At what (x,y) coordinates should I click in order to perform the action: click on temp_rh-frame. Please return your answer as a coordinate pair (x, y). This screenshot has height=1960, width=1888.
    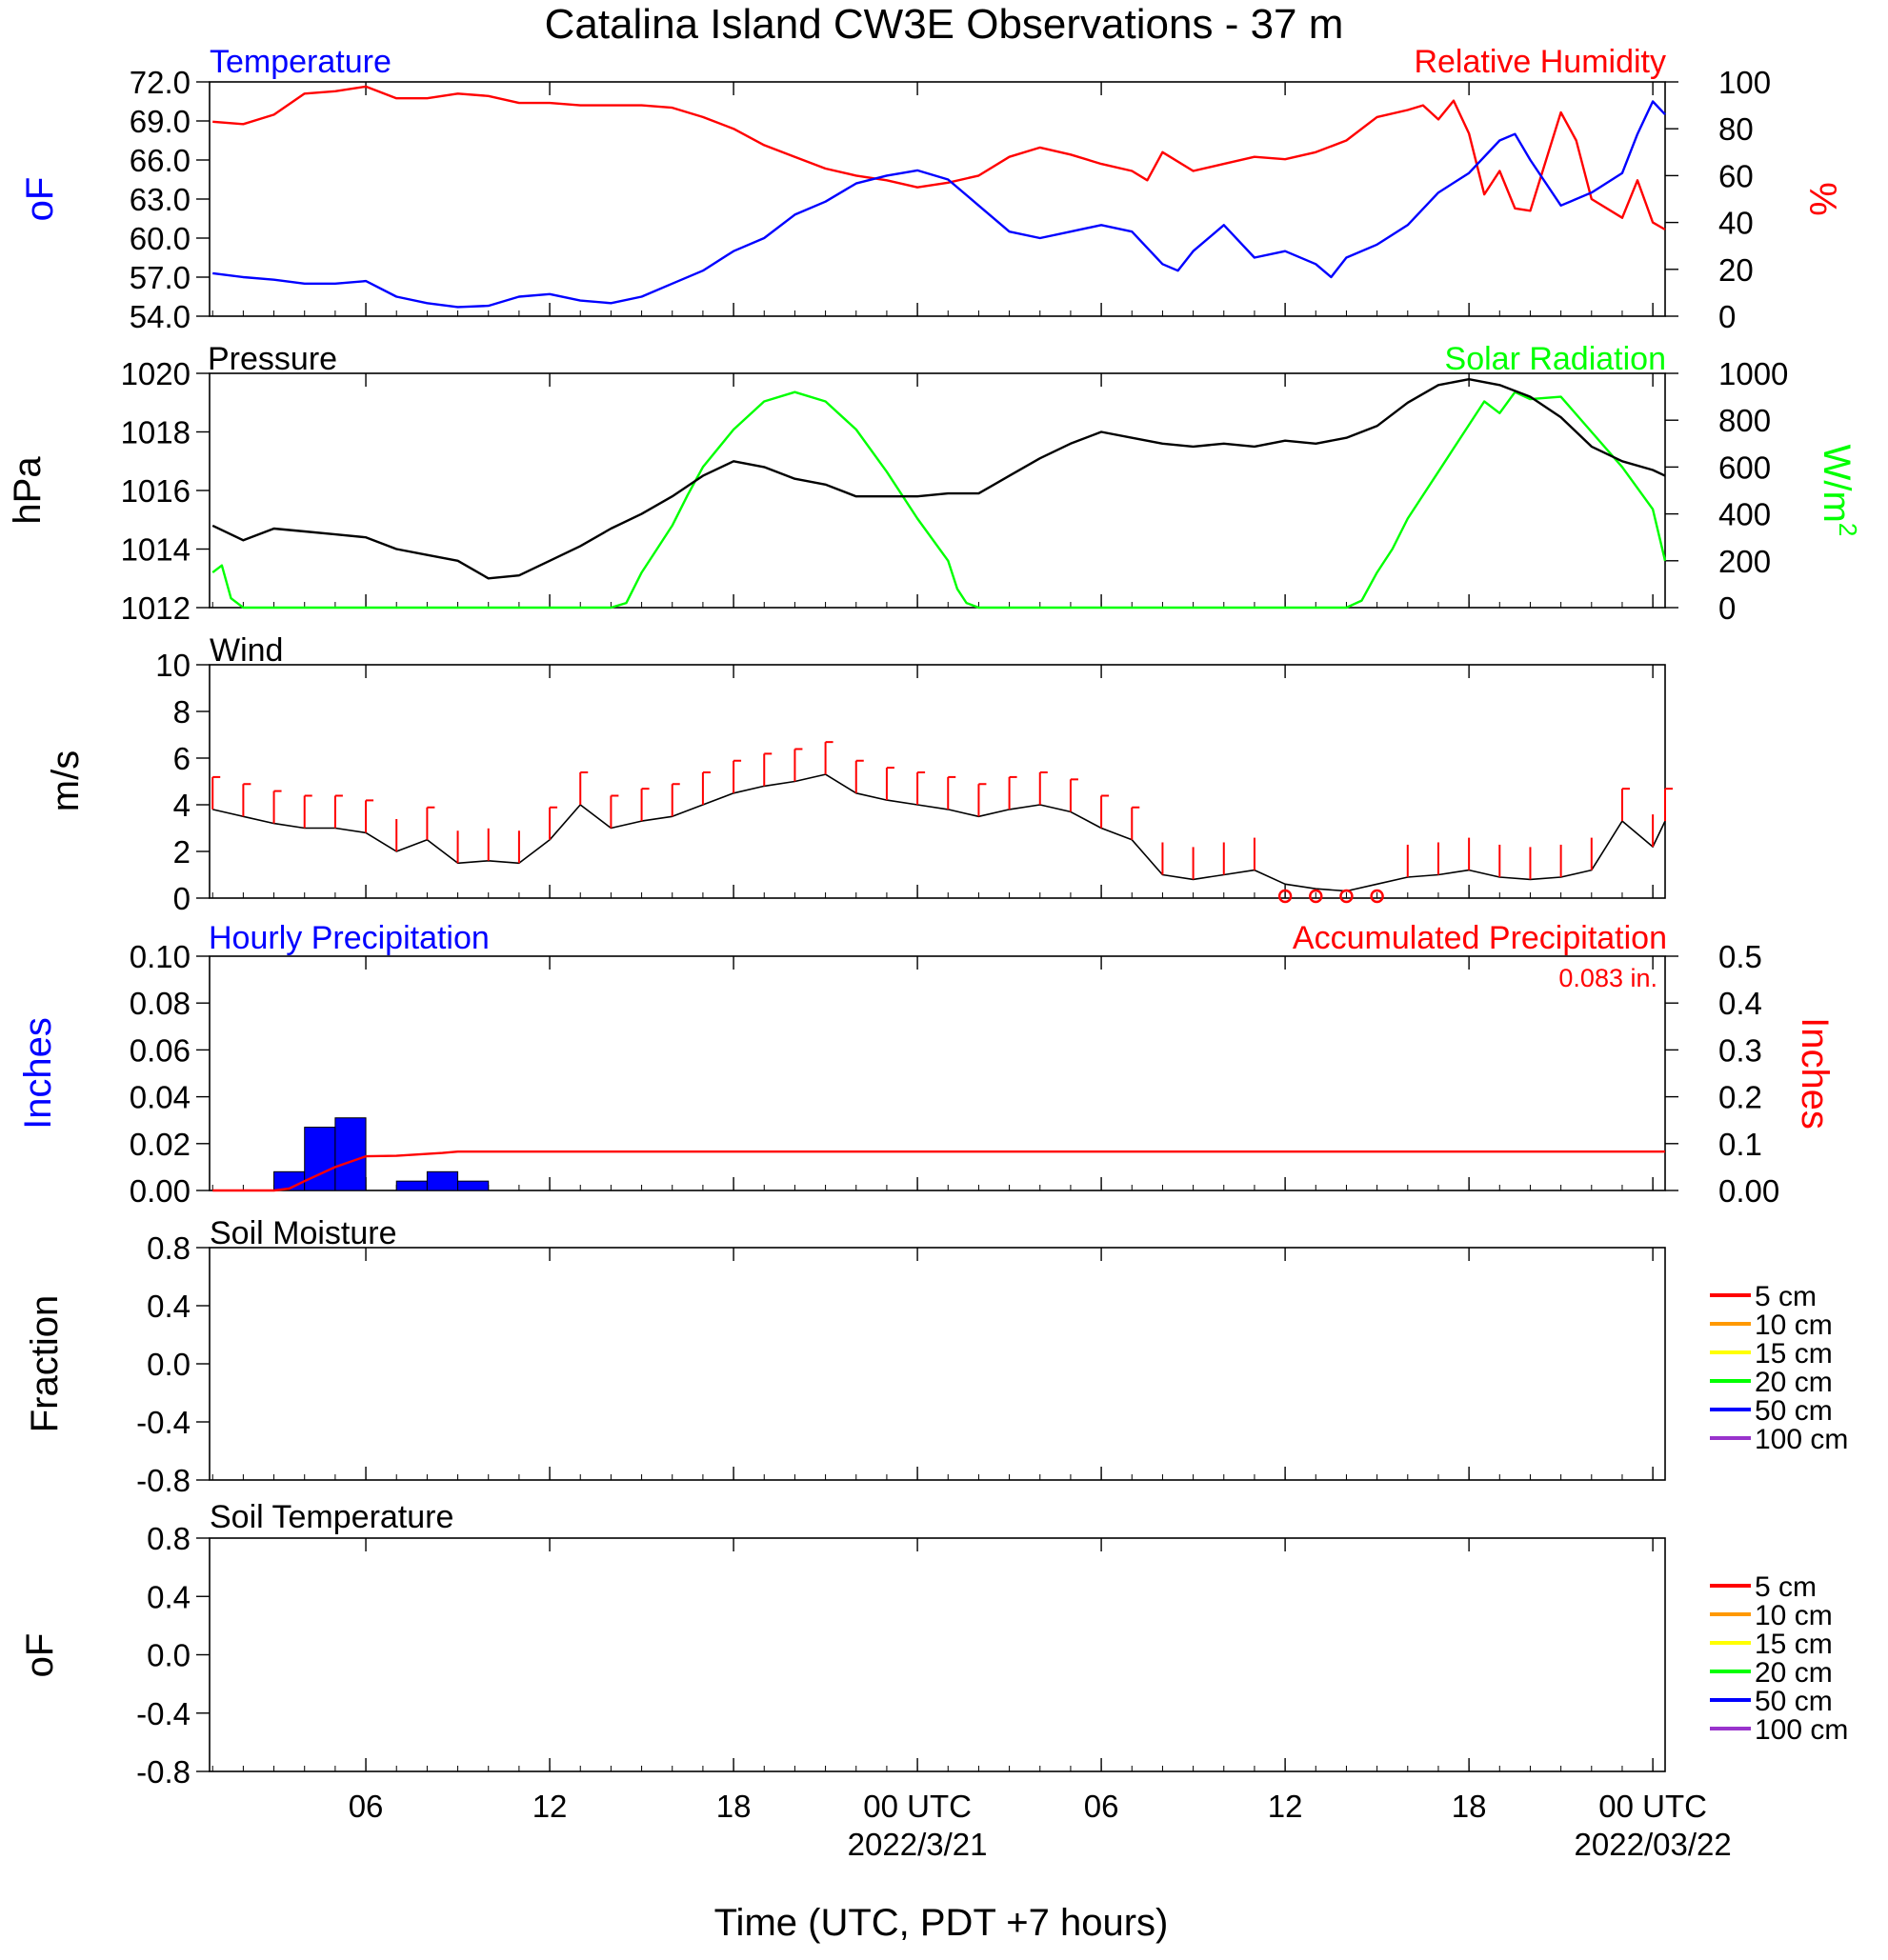
    Looking at the image, I should click on (937, 199).